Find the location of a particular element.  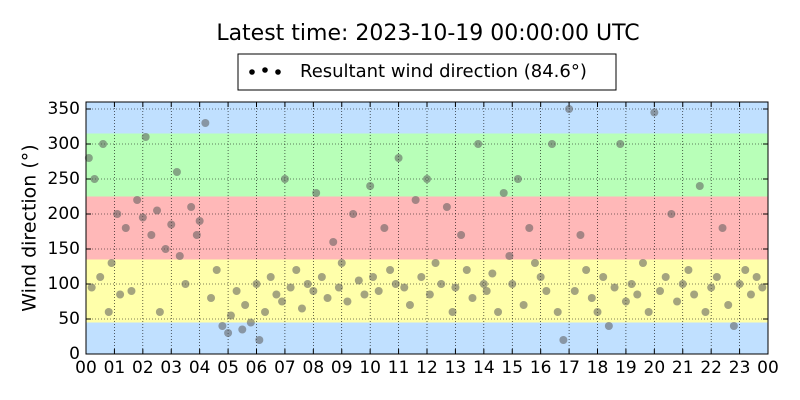

y-tick-label: 350 is located at coordinates (64, 109).